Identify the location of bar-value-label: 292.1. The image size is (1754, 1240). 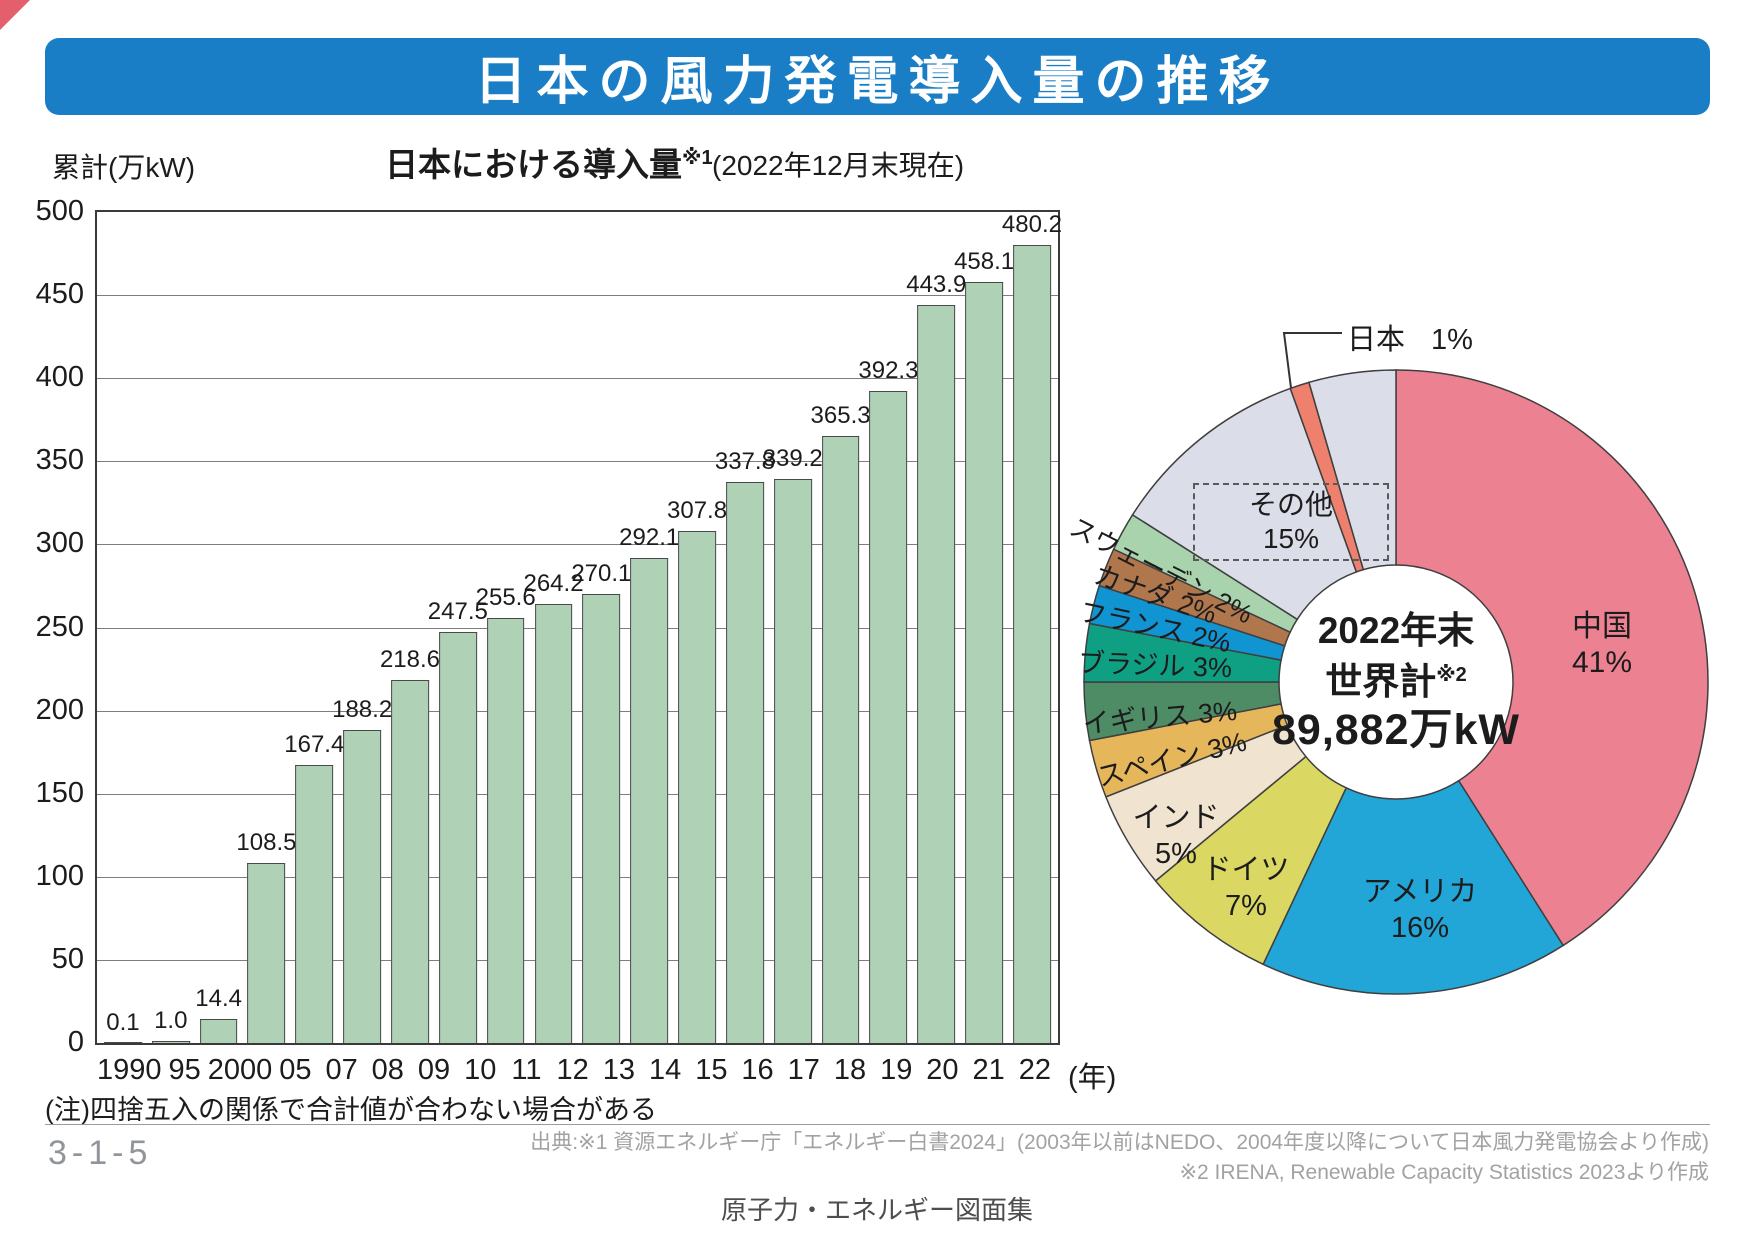
(649, 537).